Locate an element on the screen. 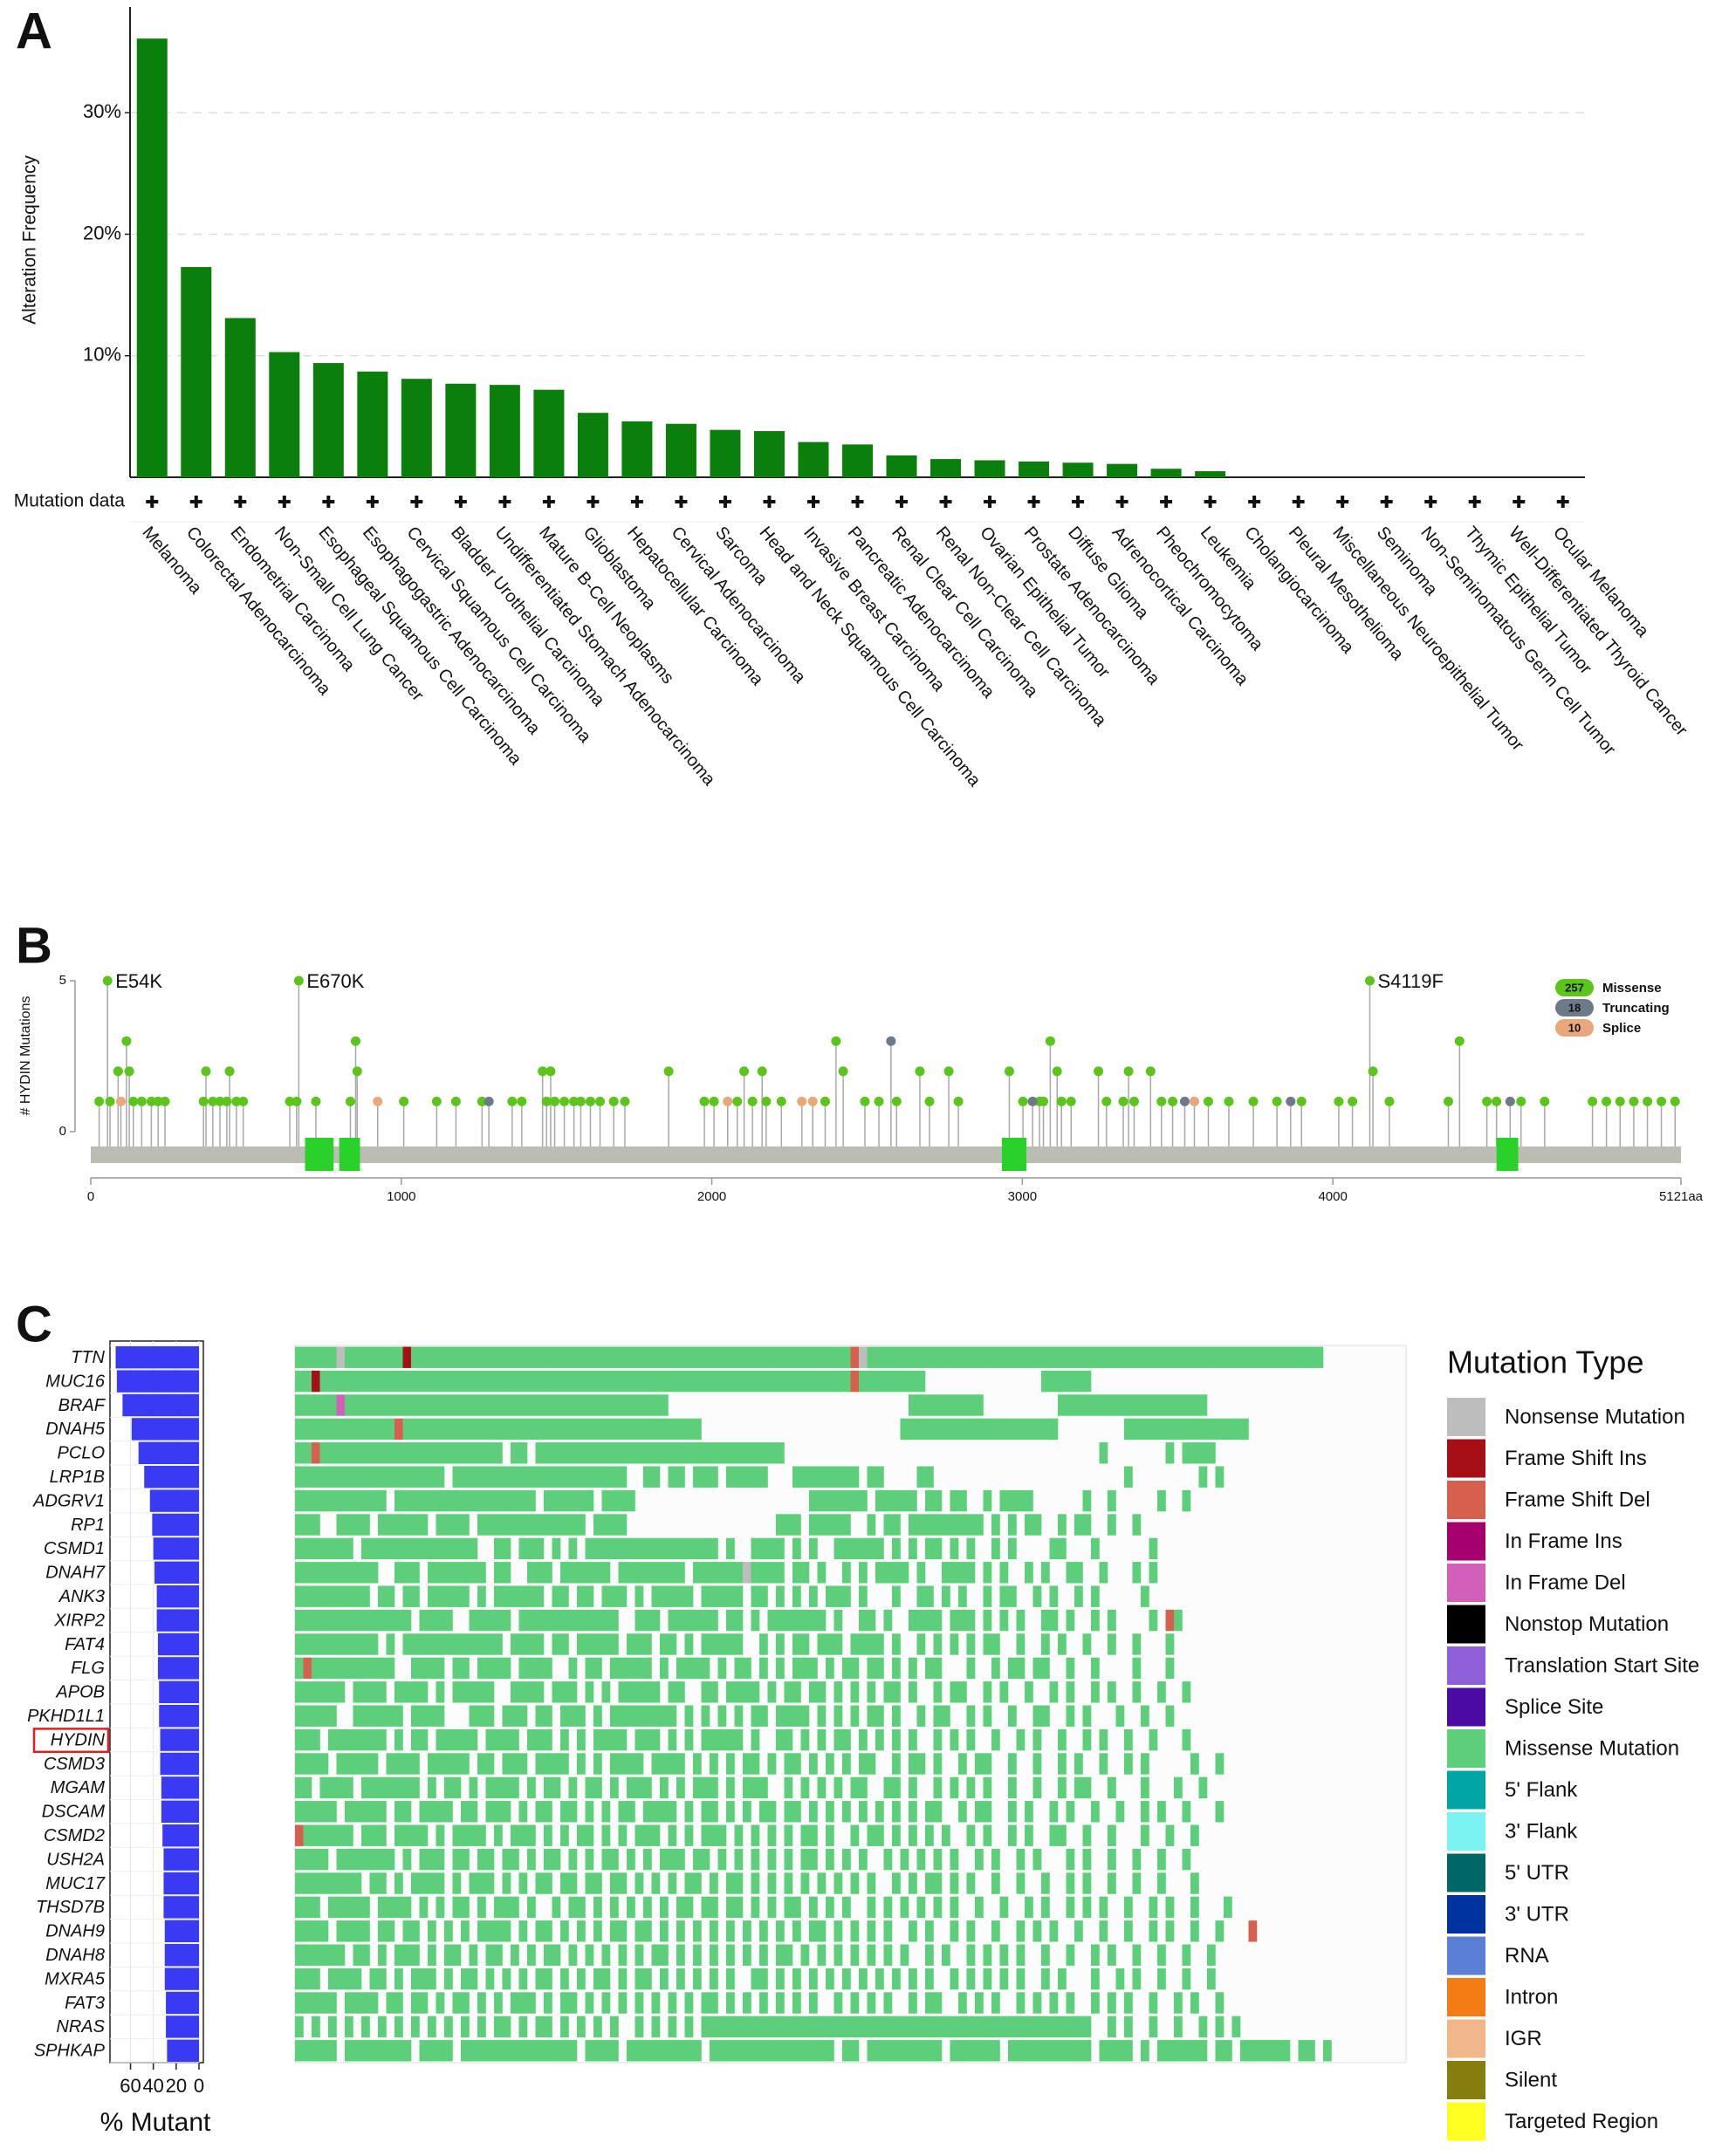  gene-label: FAT4 is located at coordinates (85, 1644).